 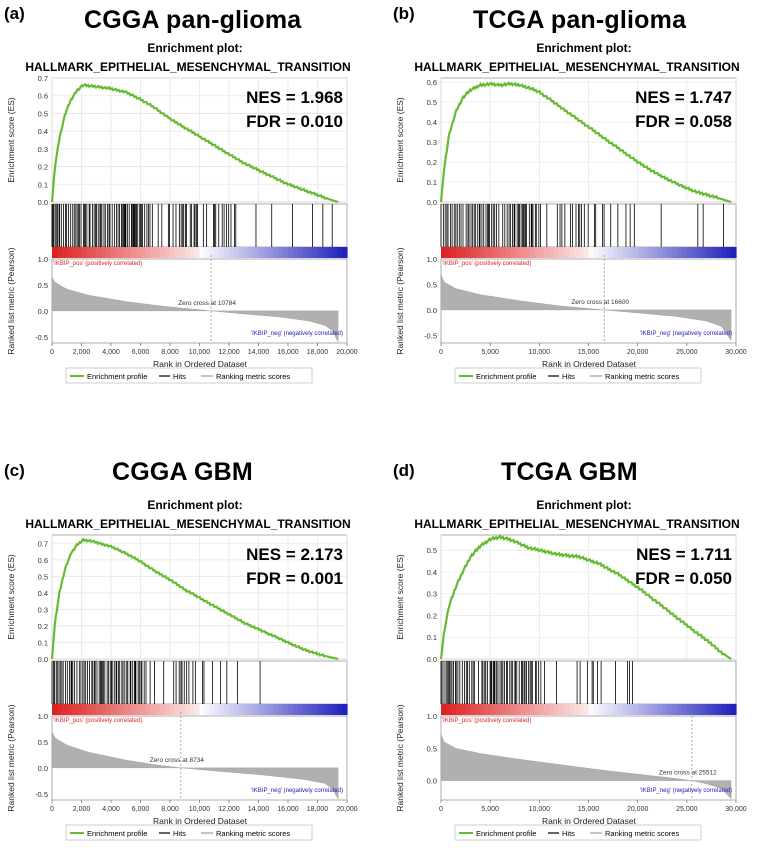 What do you see at coordinates (195, 310) in the screenshot?
I see `metric-area-fill` at bounding box center [195, 310].